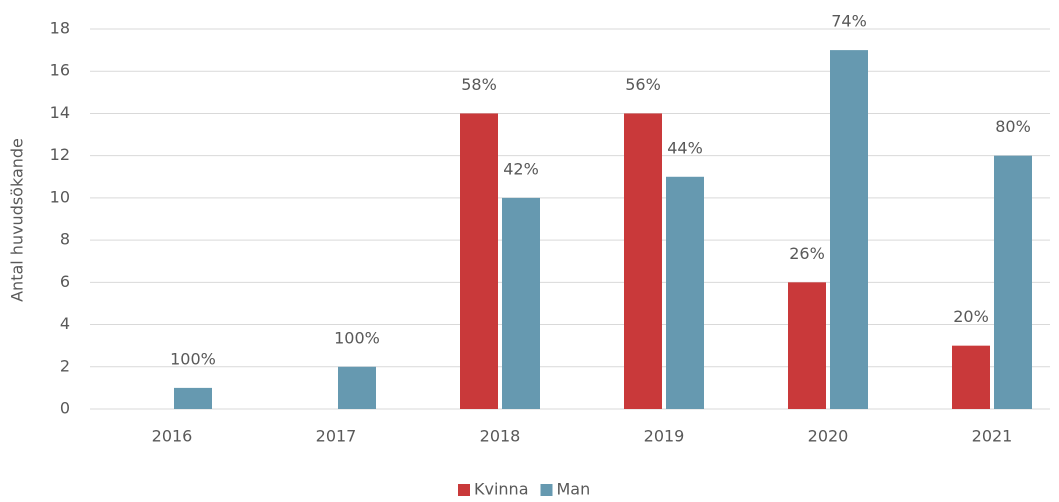 Image resolution: width=1059 pixels, height=502 pixels. What do you see at coordinates (60, 154) in the screenshot?
I see `y-tick-label: 12` at bounding box center [60, 154].